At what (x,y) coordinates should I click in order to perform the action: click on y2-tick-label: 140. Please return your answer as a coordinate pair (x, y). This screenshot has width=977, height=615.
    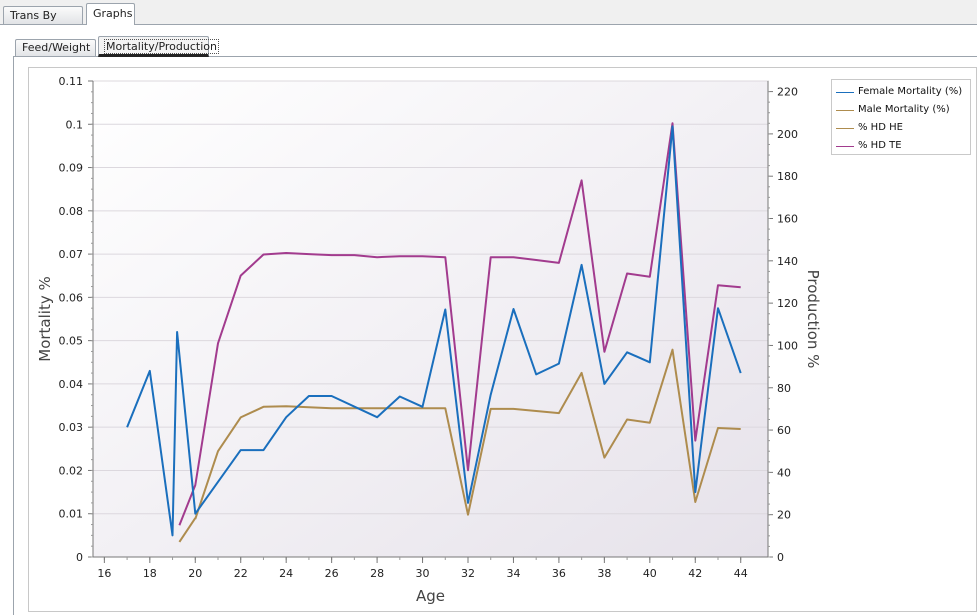
    Looking at the image, I should click on (787, 261).